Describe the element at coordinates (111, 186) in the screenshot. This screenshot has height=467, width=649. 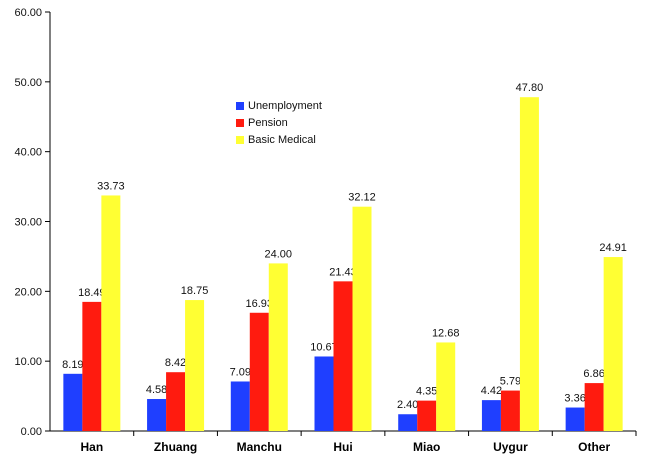
I see `data-label: 33.73` at that location.